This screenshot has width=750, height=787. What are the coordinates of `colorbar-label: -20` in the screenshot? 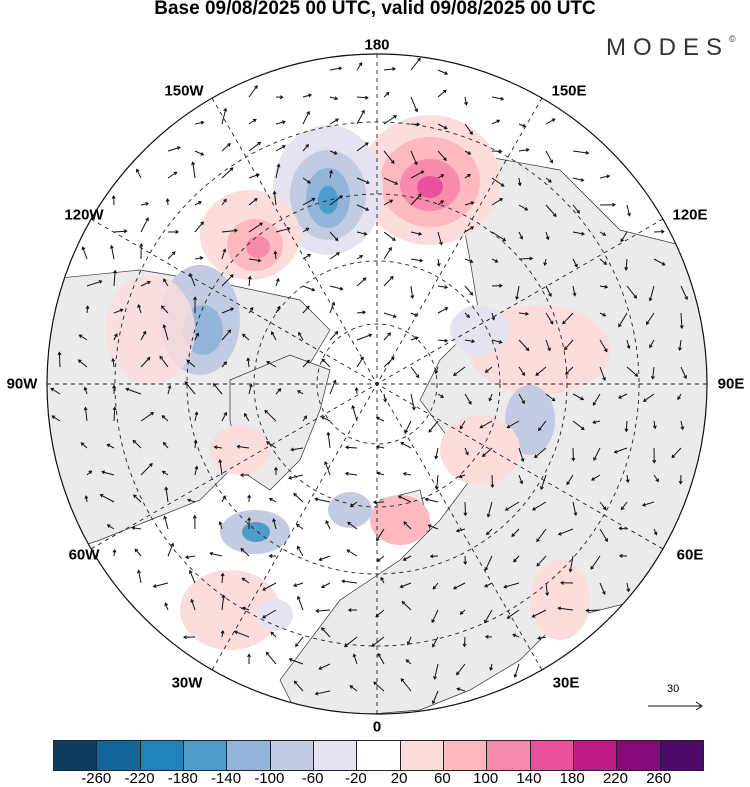 It's located at (356, 778).